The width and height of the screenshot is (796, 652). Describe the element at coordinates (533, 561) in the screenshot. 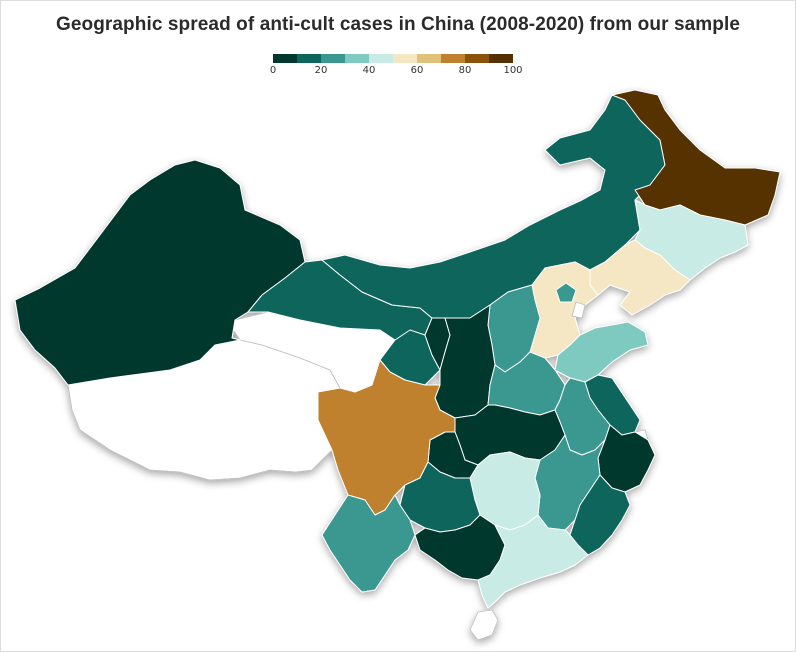

I see `region-guangdong` at that location.